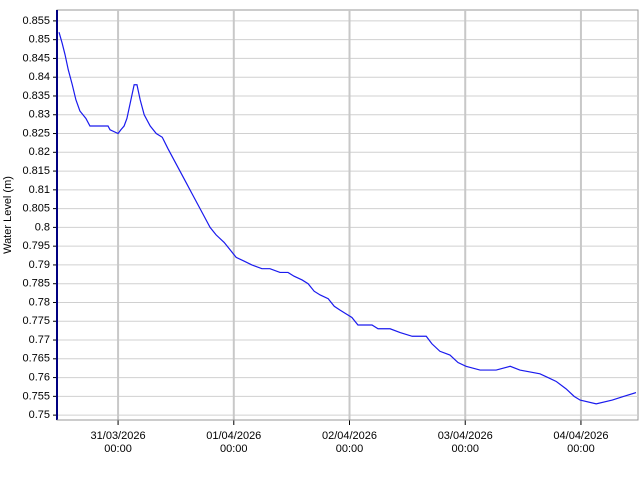 The width and height of the screenshot is (640, 480). Describe the element at coordinates (8, 215) in the screenshot. I see `y-axis-label: Water Level (m)` at that location.